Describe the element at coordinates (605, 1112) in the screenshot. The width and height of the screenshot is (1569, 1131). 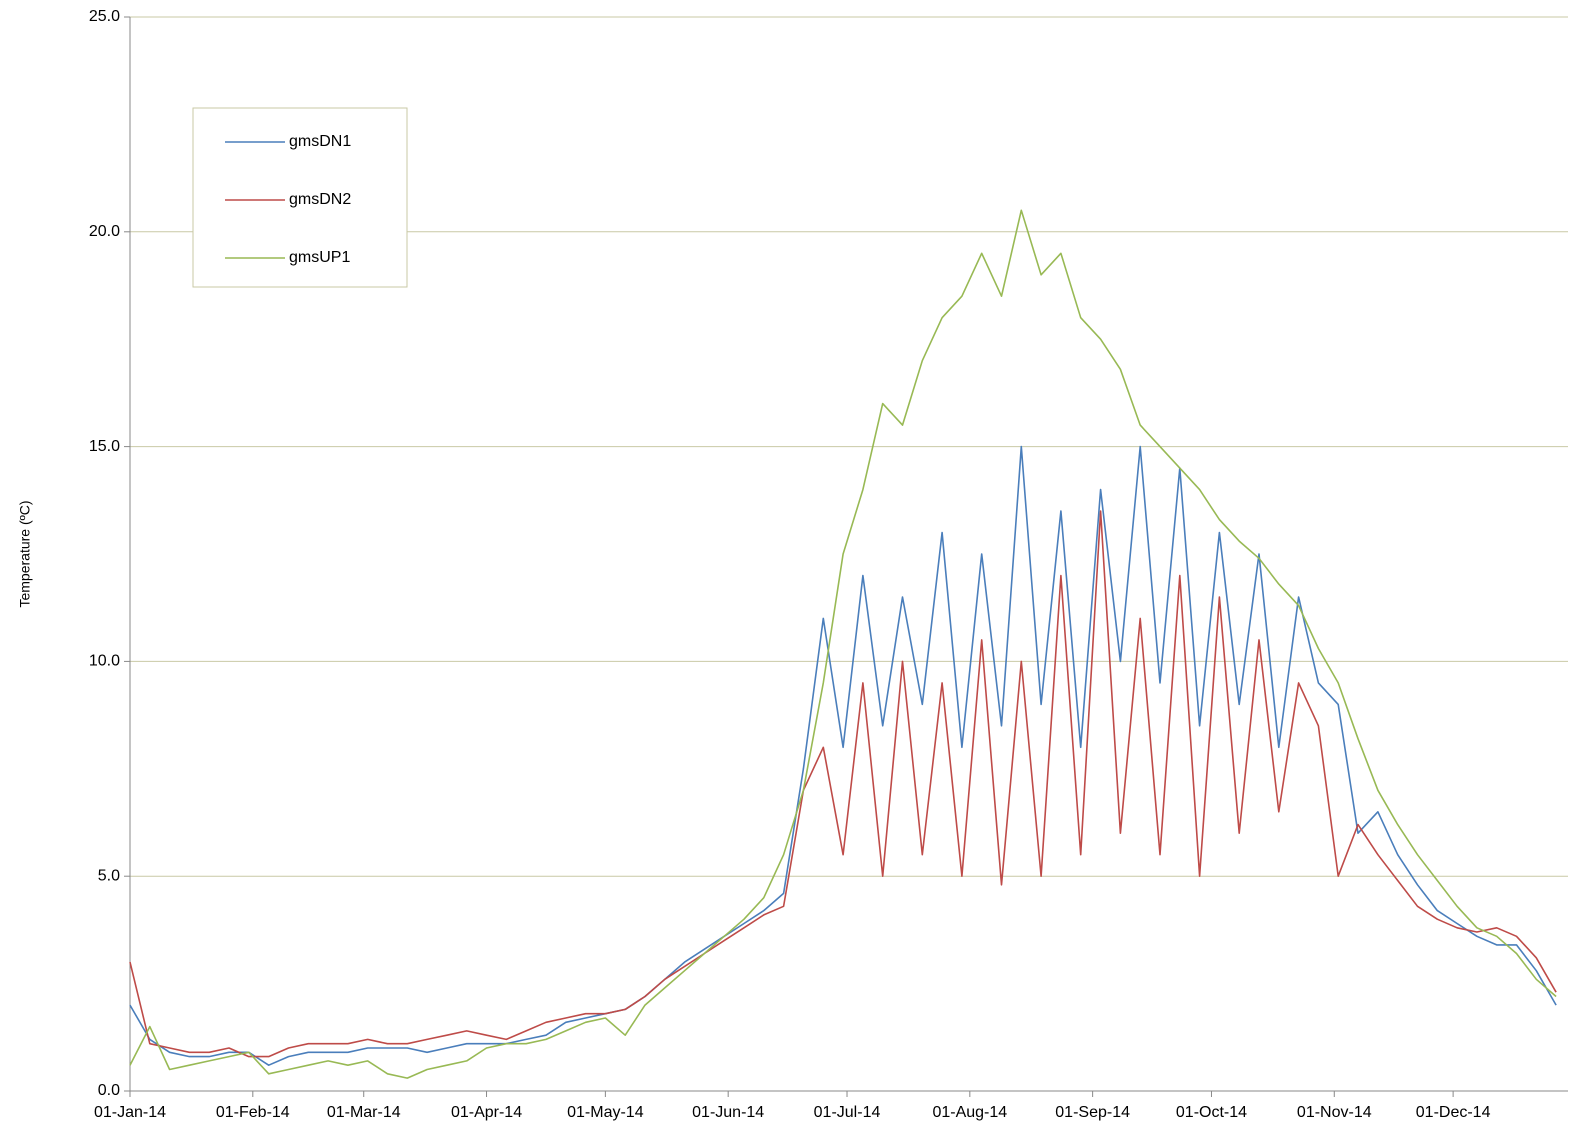
I see `x-tick-label: 01-May-14` at that location.